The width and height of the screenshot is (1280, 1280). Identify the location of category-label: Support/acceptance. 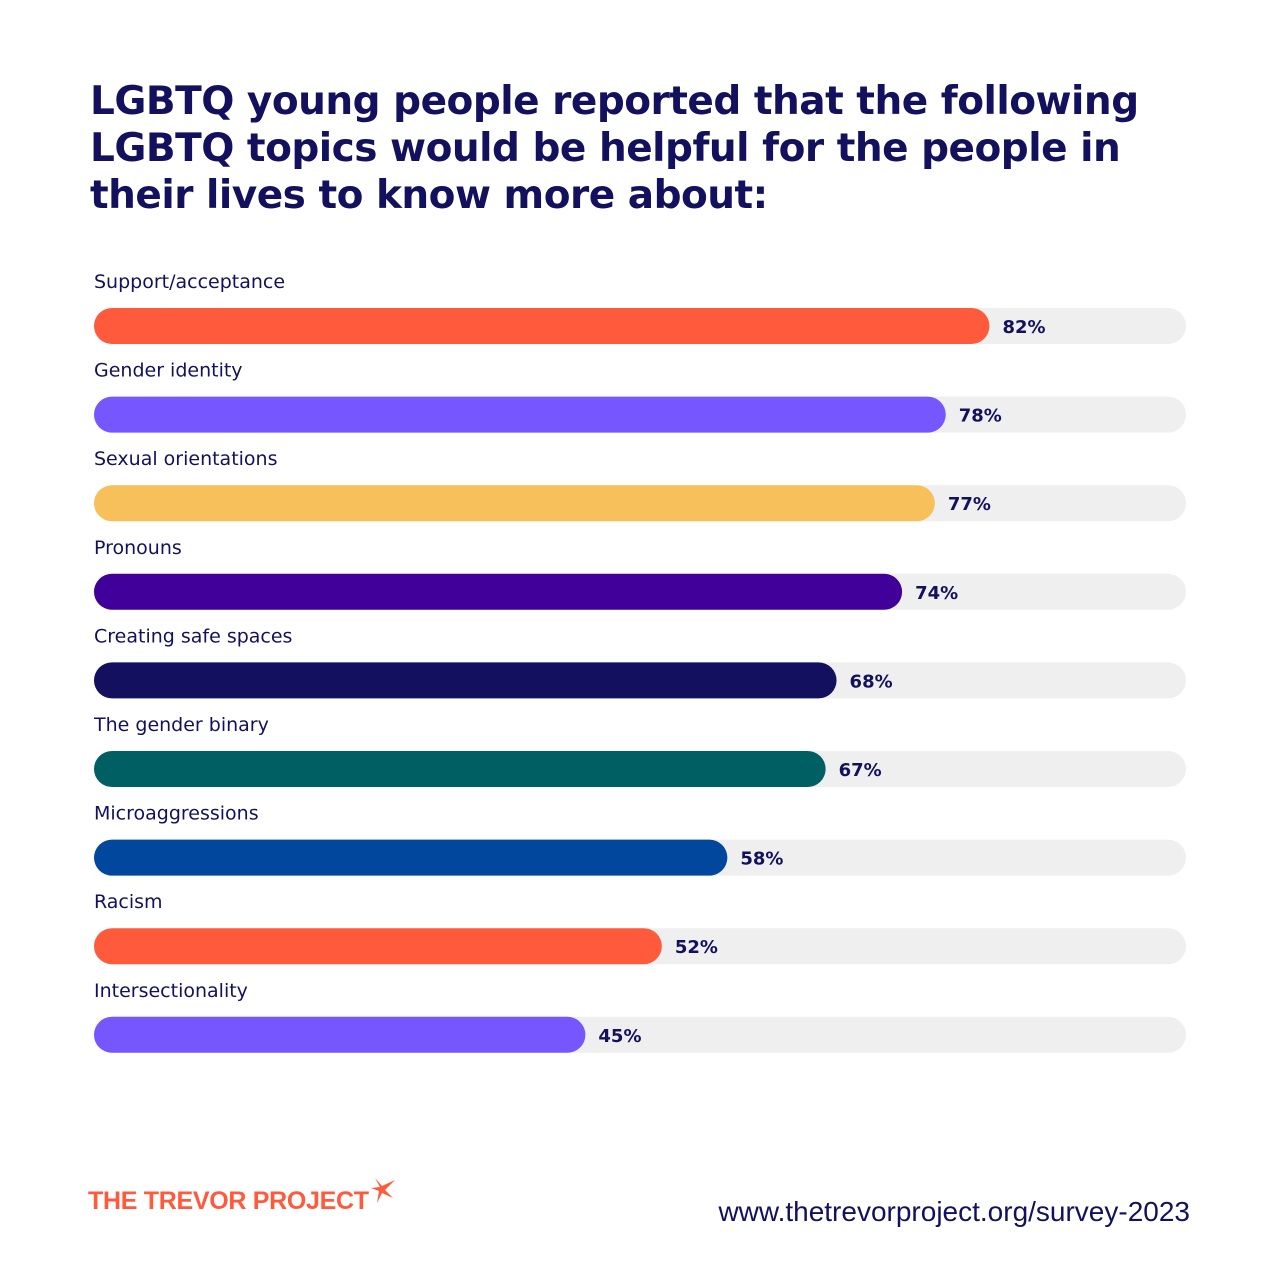
(189, 282).